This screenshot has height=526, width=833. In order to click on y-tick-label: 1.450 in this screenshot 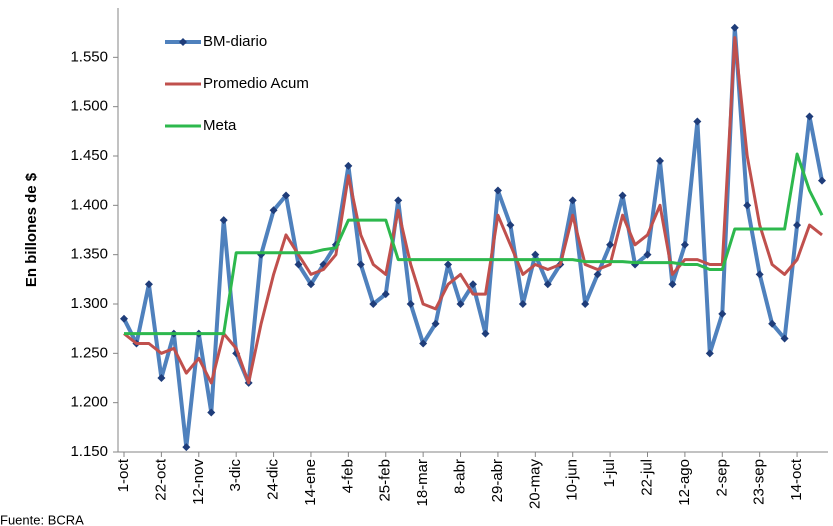, I will do `click(89, 155)`.